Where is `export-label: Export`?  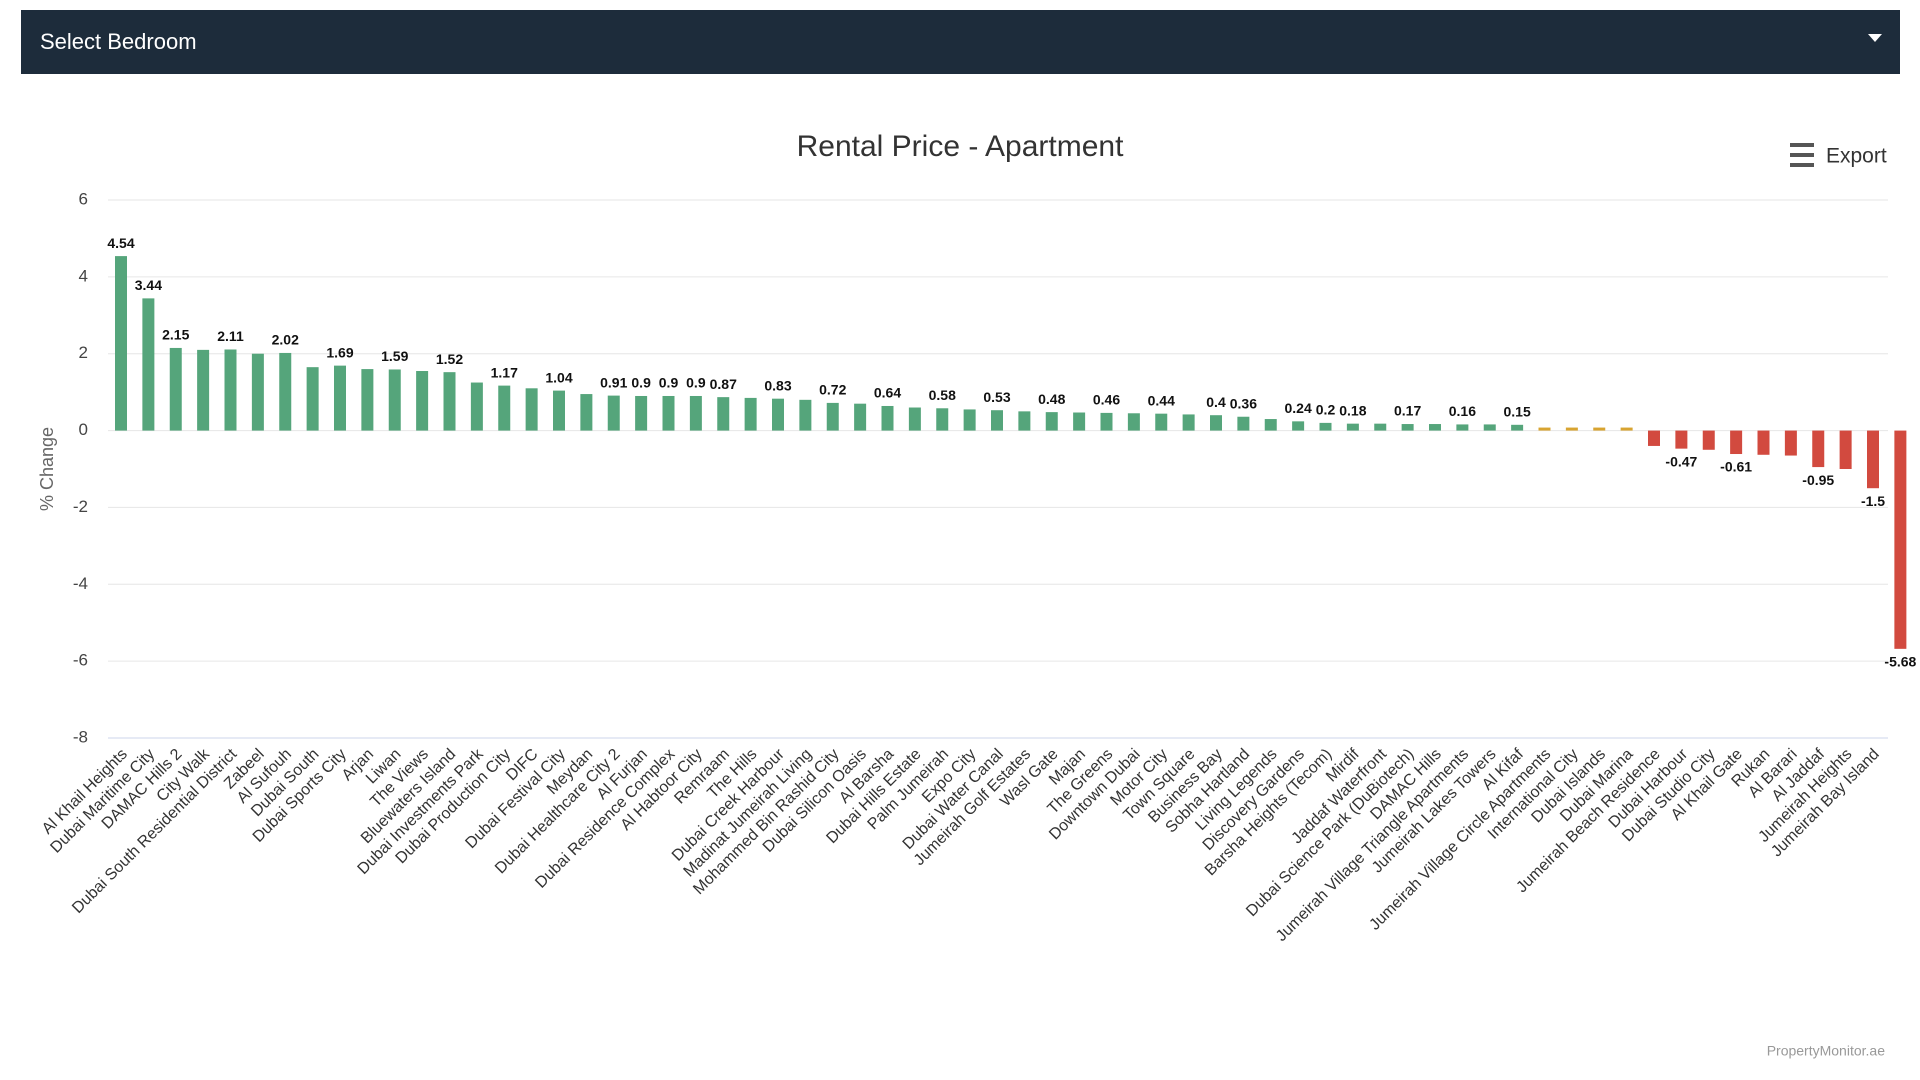 export-label: Export is located at coordinates (1856, 156).